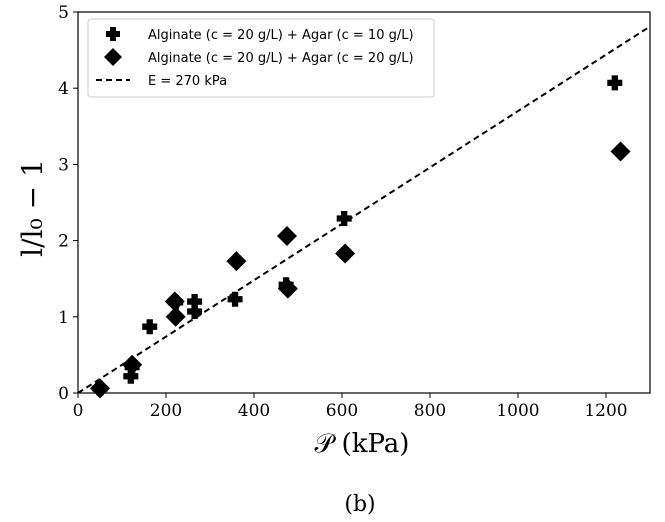  Describe the element at coordinates (187, 81) in the screenshot. I see `legend-entry-label: E = 270 kPa` at that location.